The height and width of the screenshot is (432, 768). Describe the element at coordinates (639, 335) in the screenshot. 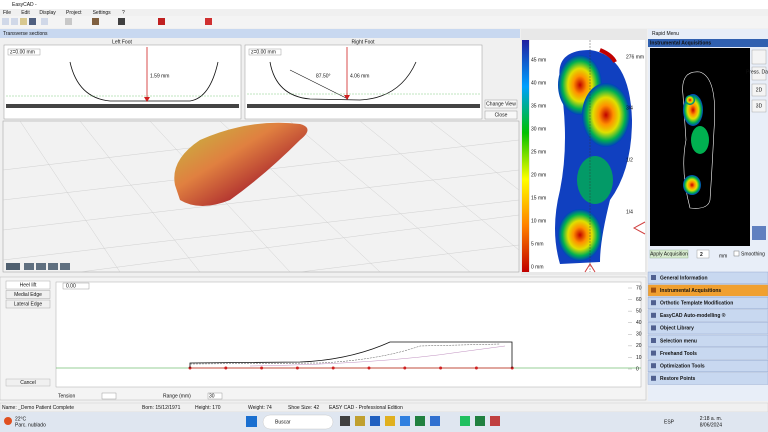

I see `y-tick-label: 30` at that location.